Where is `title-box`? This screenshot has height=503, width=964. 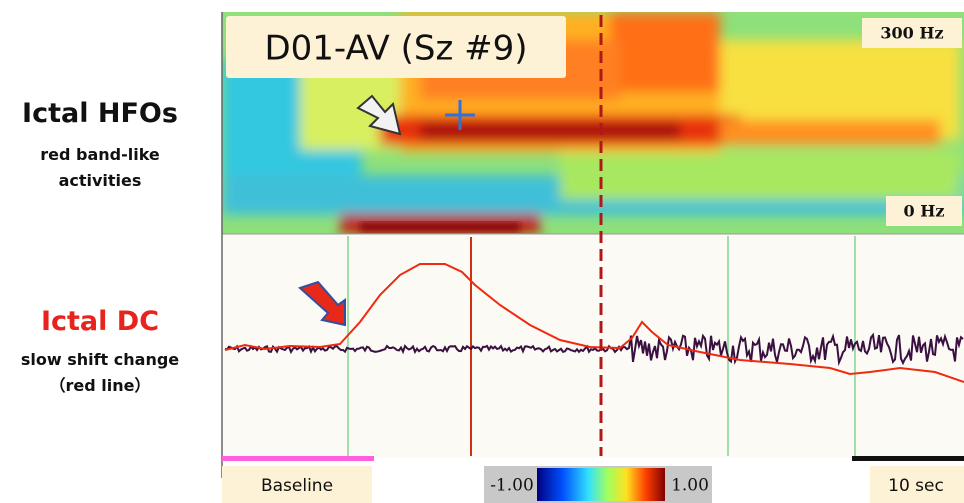
title-box is located at coordinates (396, 47).